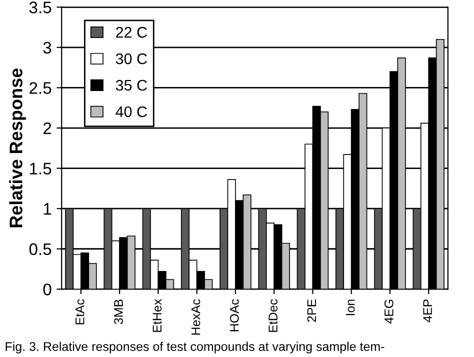 This screenshot has height=357, width=474. What do you see at coordinates (234, 315) in the screenshot?
I see `x-tick-label: HOAc` at bounding box center [234, 315].